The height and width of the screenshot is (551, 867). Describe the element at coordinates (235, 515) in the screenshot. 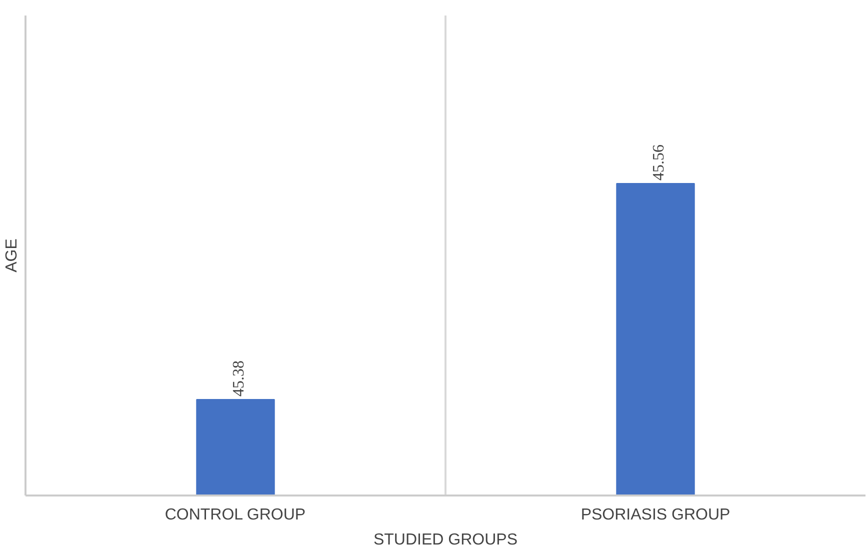

I see `x-tick-label: CONTROL GROUP` at that location.